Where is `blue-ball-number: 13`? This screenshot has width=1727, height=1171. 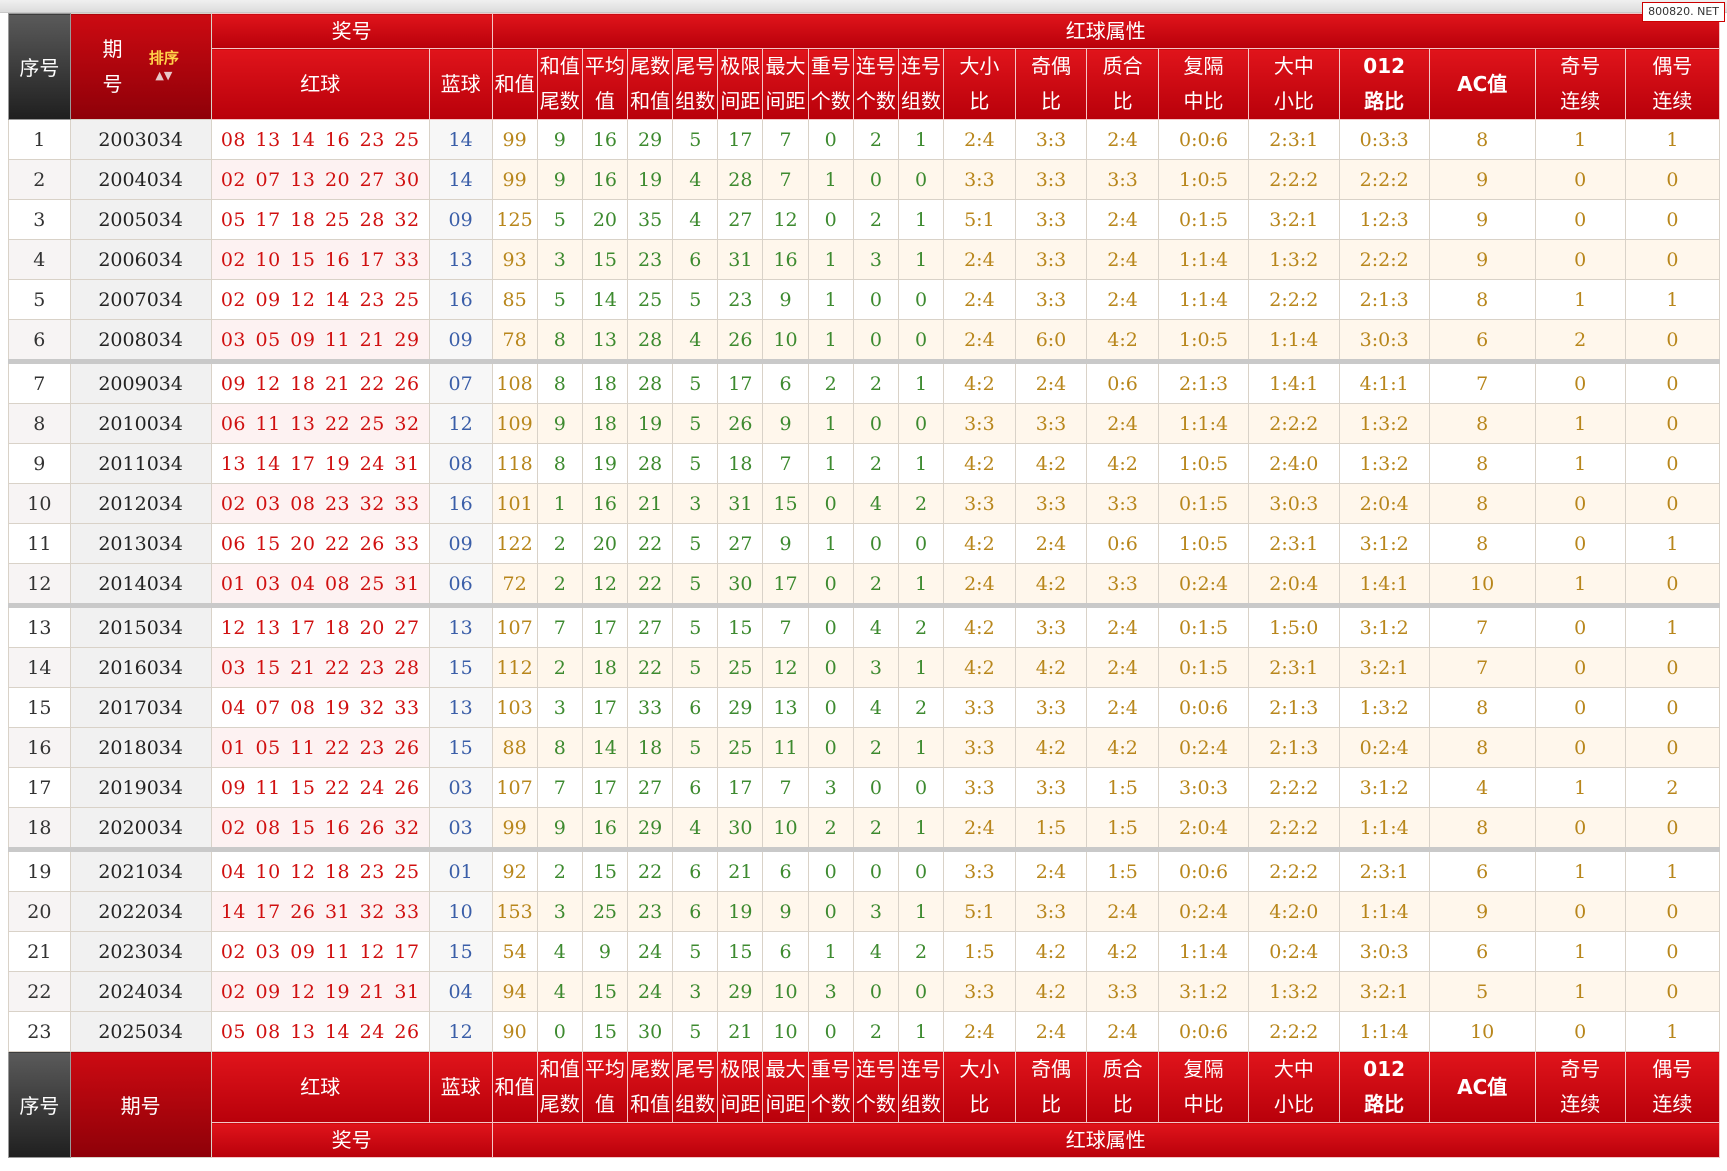 blue-ball-number: 13 is located at coordinates (460, 625).